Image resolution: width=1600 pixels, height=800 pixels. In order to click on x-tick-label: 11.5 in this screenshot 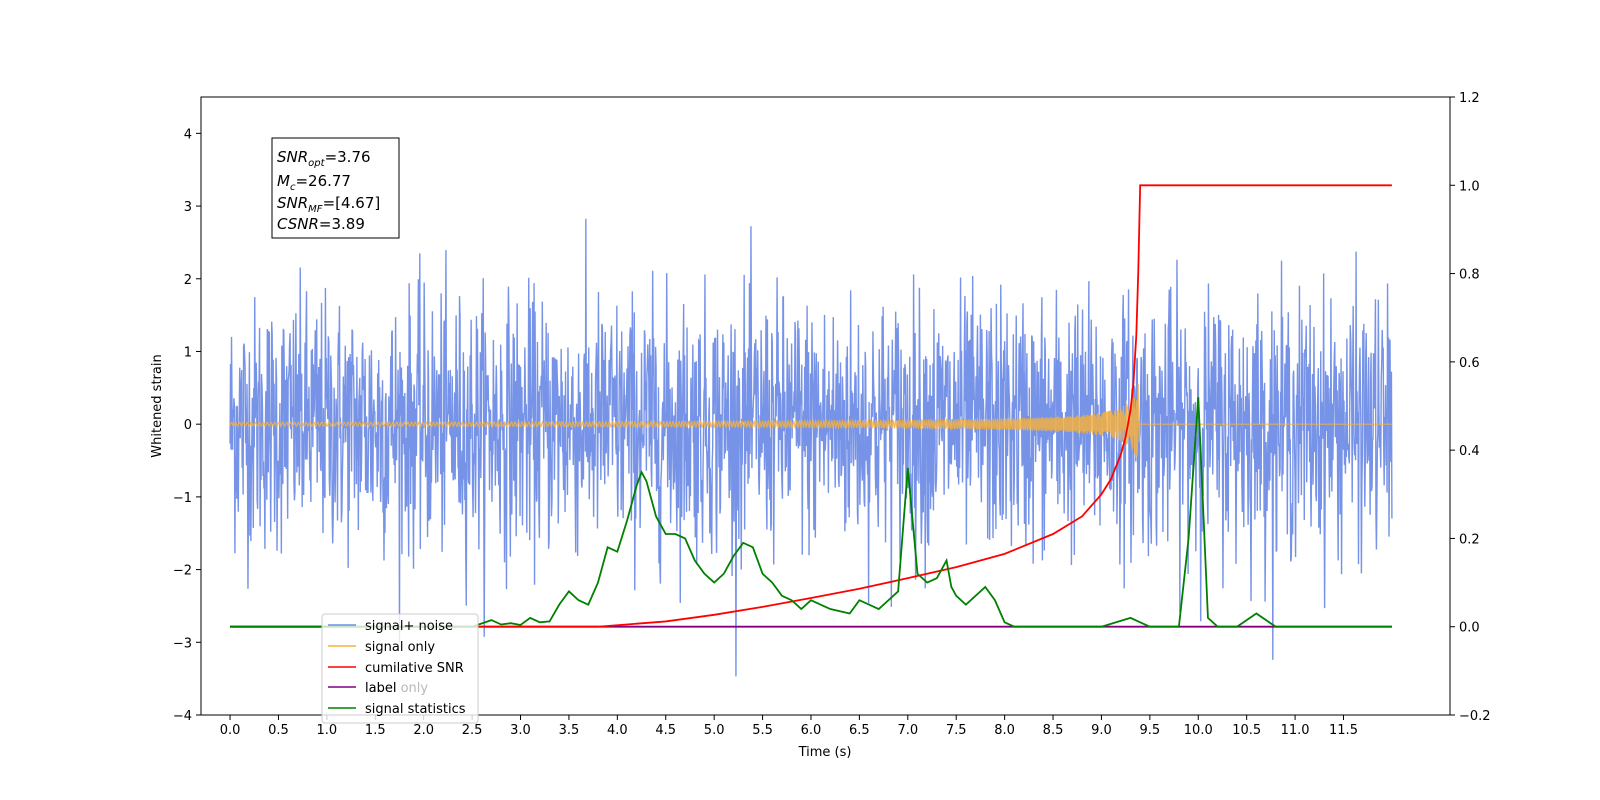, I will do `click(1343, 730)`.